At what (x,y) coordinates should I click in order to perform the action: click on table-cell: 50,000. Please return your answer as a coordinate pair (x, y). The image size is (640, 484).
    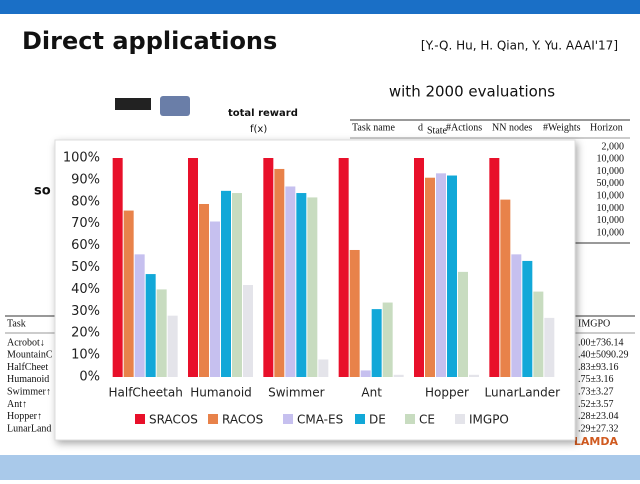
    Looking at the image, I should click on (611, 183).